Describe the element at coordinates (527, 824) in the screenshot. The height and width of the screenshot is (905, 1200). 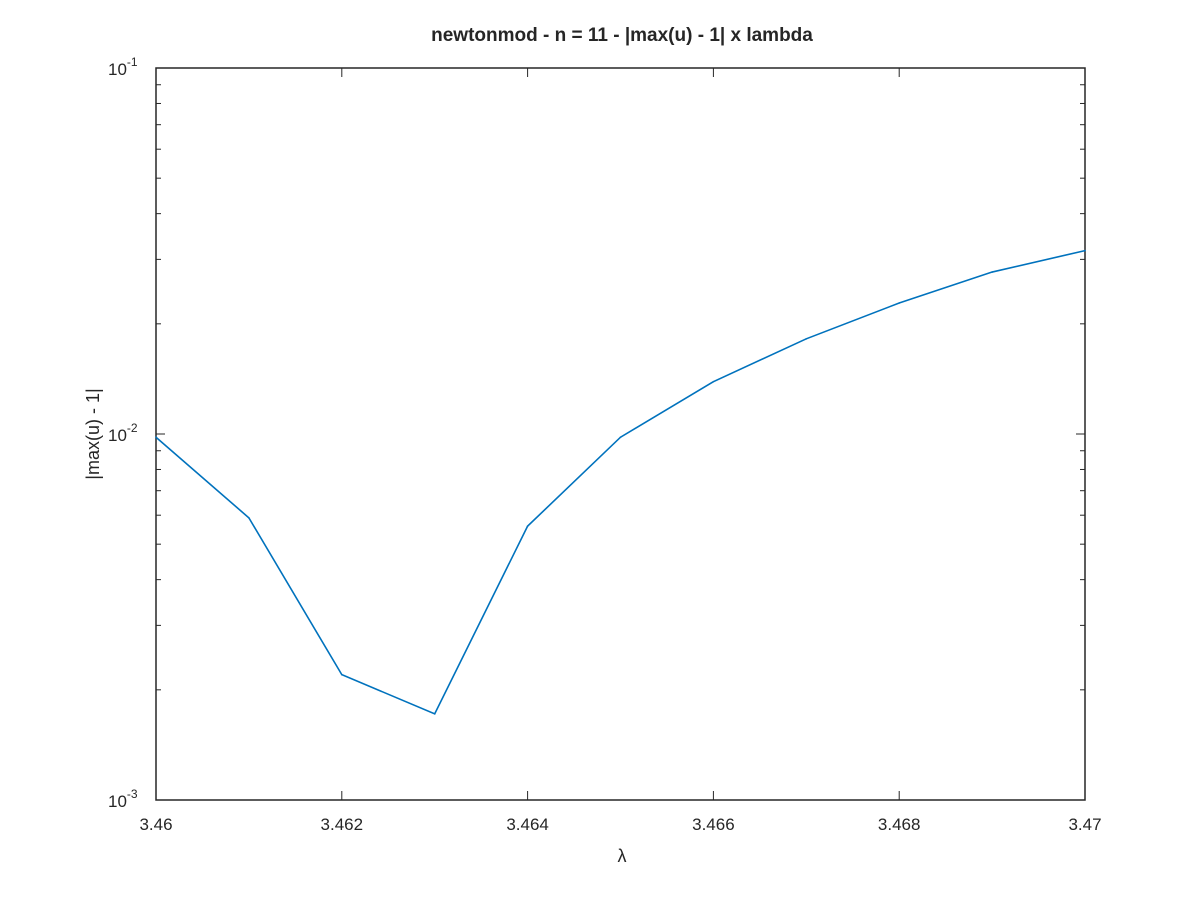
I see `x-tick-label: 3.464` at that location.